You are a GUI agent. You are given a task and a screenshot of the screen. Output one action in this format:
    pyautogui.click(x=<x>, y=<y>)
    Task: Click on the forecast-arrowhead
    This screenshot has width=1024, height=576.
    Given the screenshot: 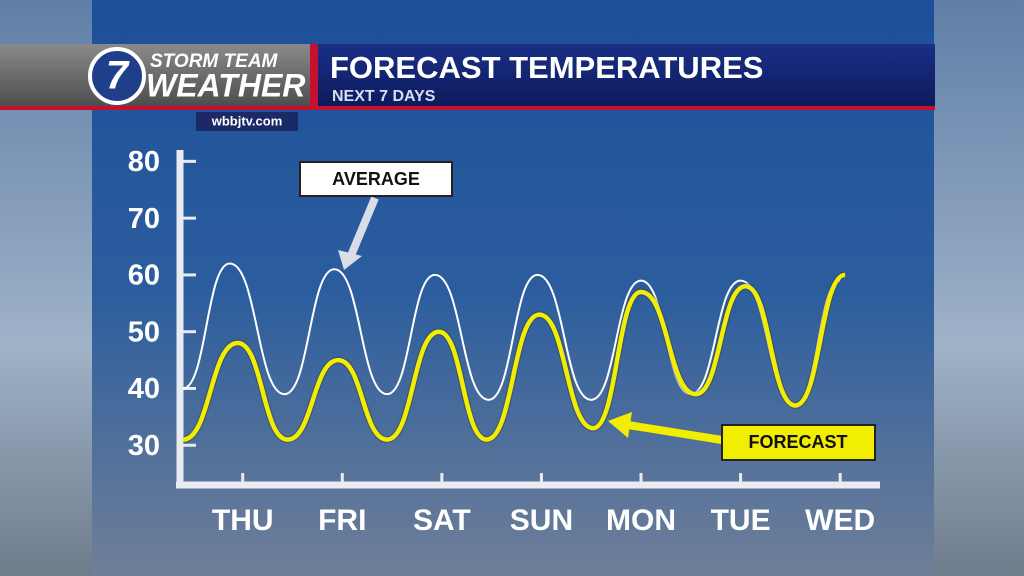 What is the action you would take?
    pyautogui.click(x=620, y=425)
    